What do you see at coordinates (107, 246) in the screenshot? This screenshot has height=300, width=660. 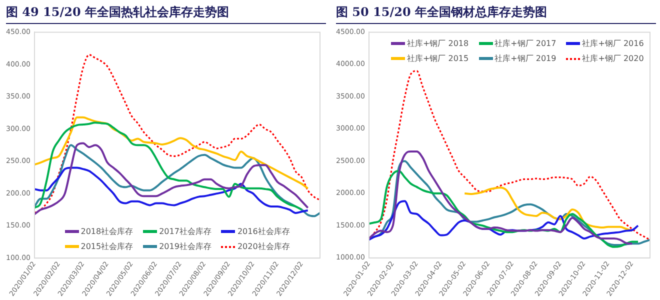 I see `legend-label: 2015社会库存` at bounding box center [107, 246].